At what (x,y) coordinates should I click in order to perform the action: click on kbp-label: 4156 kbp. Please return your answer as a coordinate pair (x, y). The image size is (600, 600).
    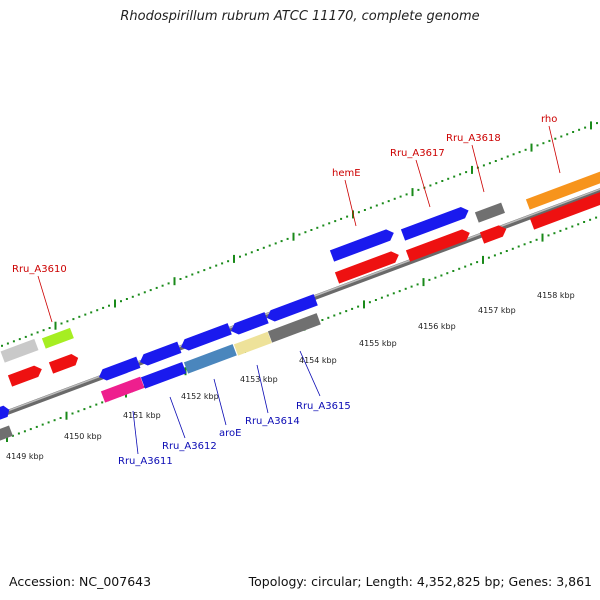
    Looking at the image, I should click on (437, 326).